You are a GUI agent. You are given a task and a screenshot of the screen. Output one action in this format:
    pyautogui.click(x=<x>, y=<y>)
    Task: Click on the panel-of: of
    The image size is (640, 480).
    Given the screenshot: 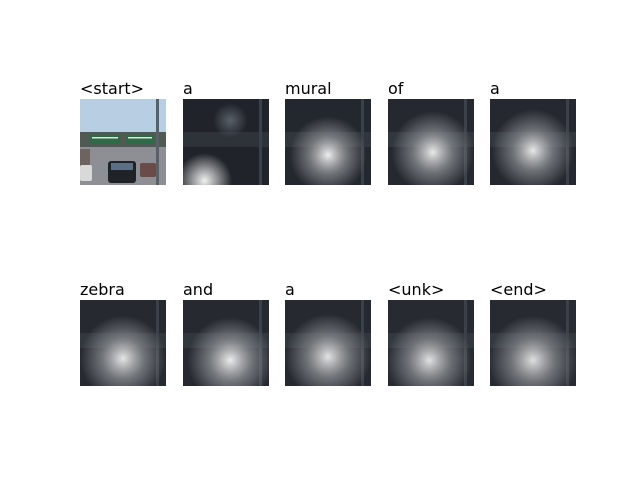 What is the action you would take?
    pyautogui.click(x=431, y=132)
    